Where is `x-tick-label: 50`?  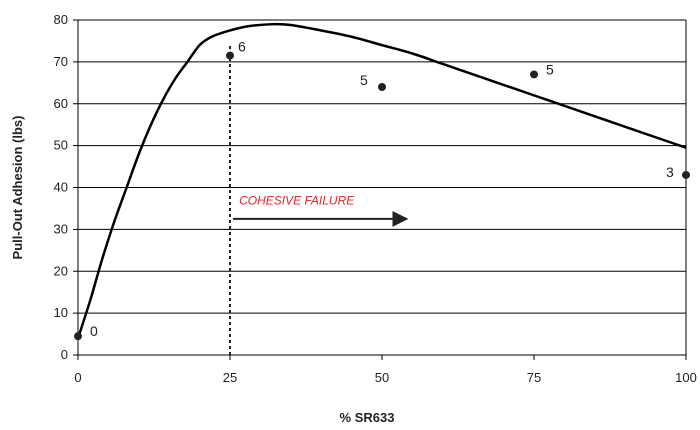
x-tick-label: 50 is located at coordinates (382, 377).